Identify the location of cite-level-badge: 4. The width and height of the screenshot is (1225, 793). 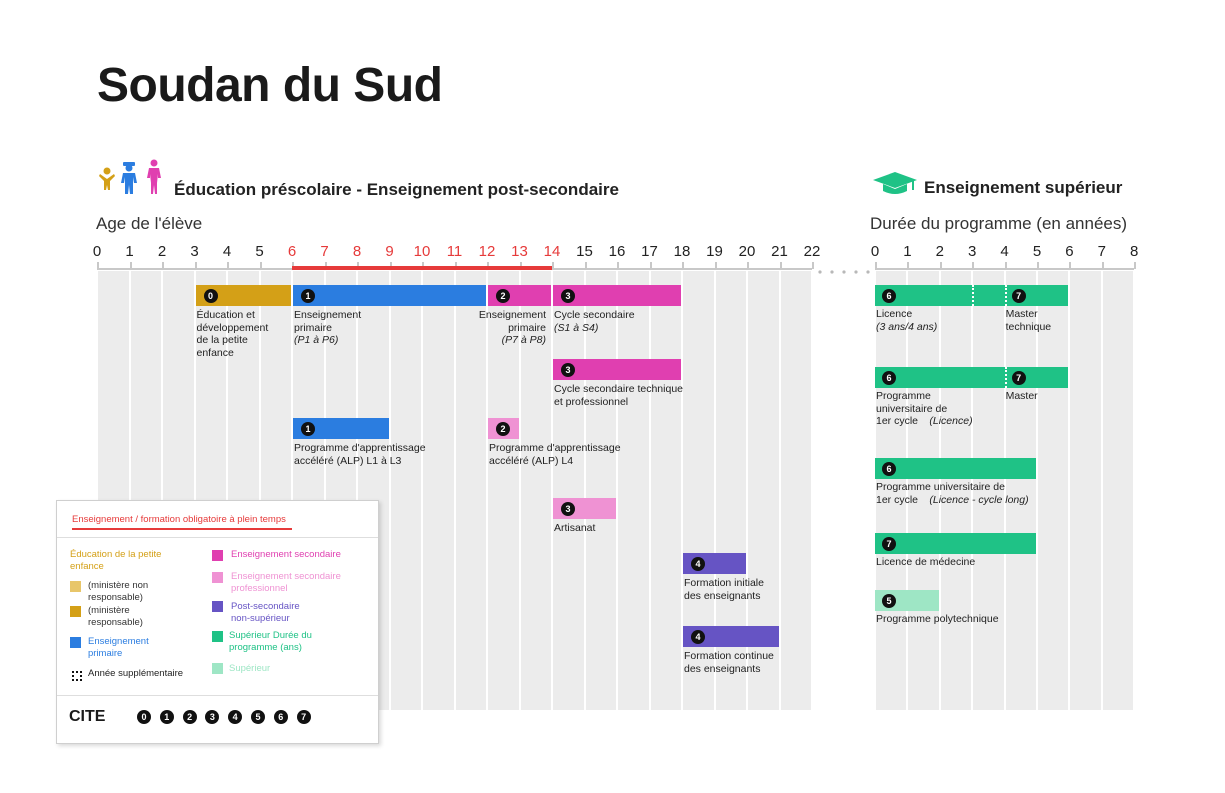
(235, 717).